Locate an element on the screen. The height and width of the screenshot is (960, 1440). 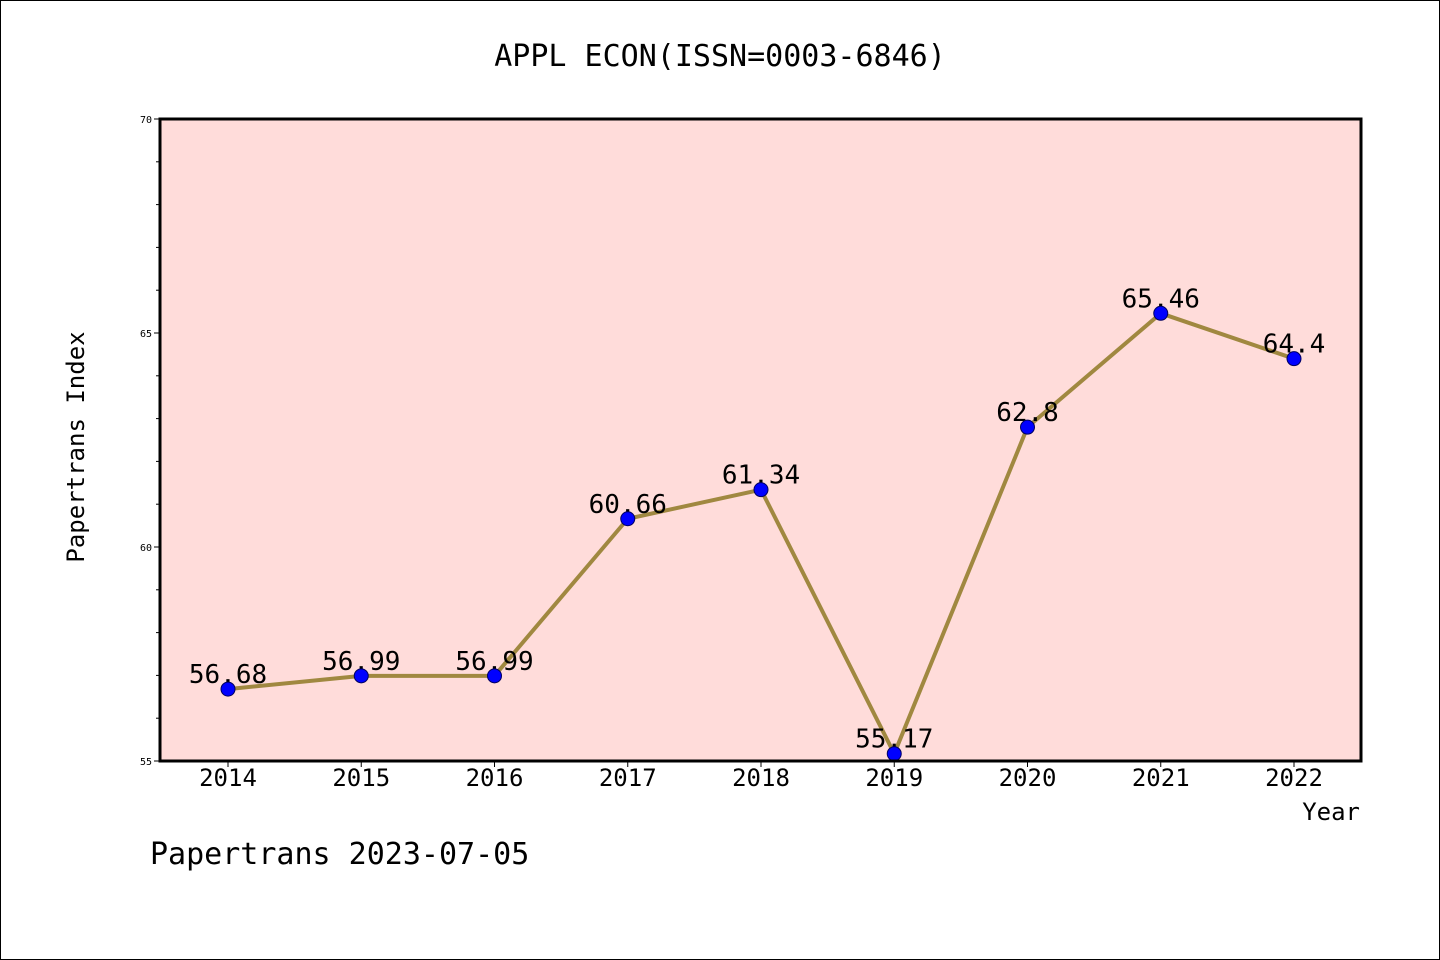
x-tick-label: 2022 is located at coordinates (1294, 778).